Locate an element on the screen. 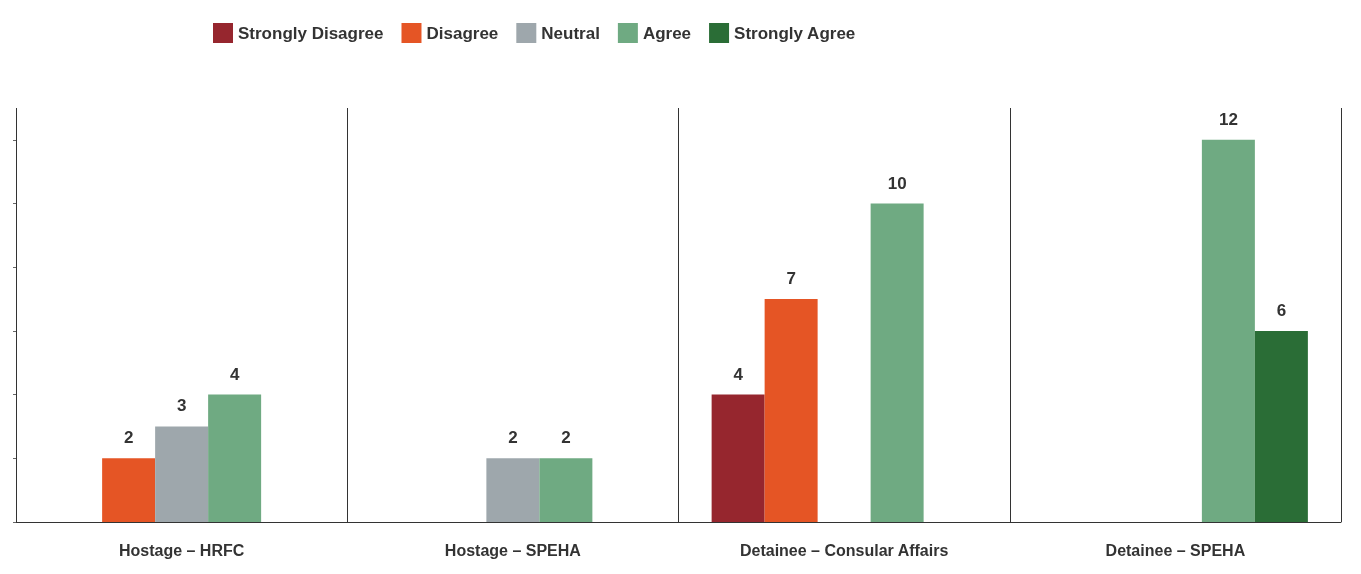  x-tick-label: Hostage – SPEHA is located at coordinates (513, 550).